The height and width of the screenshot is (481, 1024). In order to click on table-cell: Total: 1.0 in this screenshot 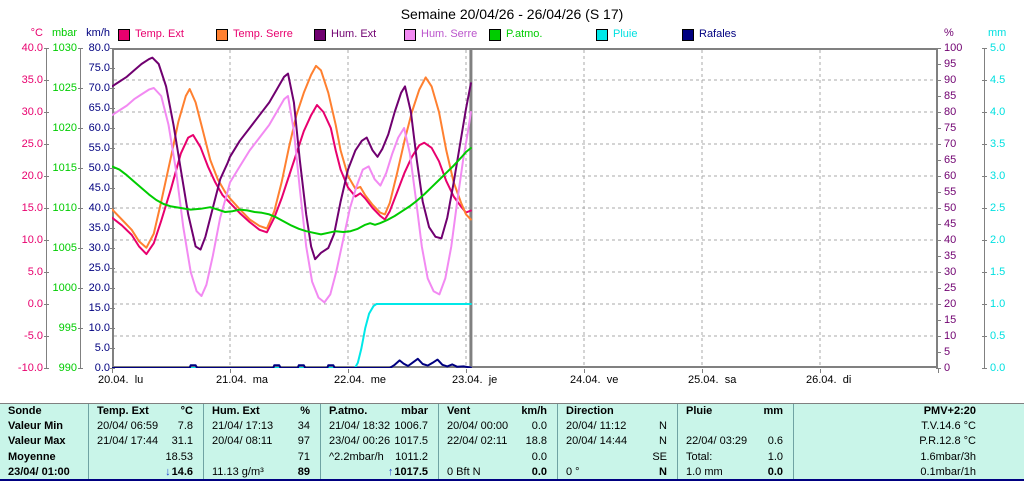, I will do `click(735, 457)`.